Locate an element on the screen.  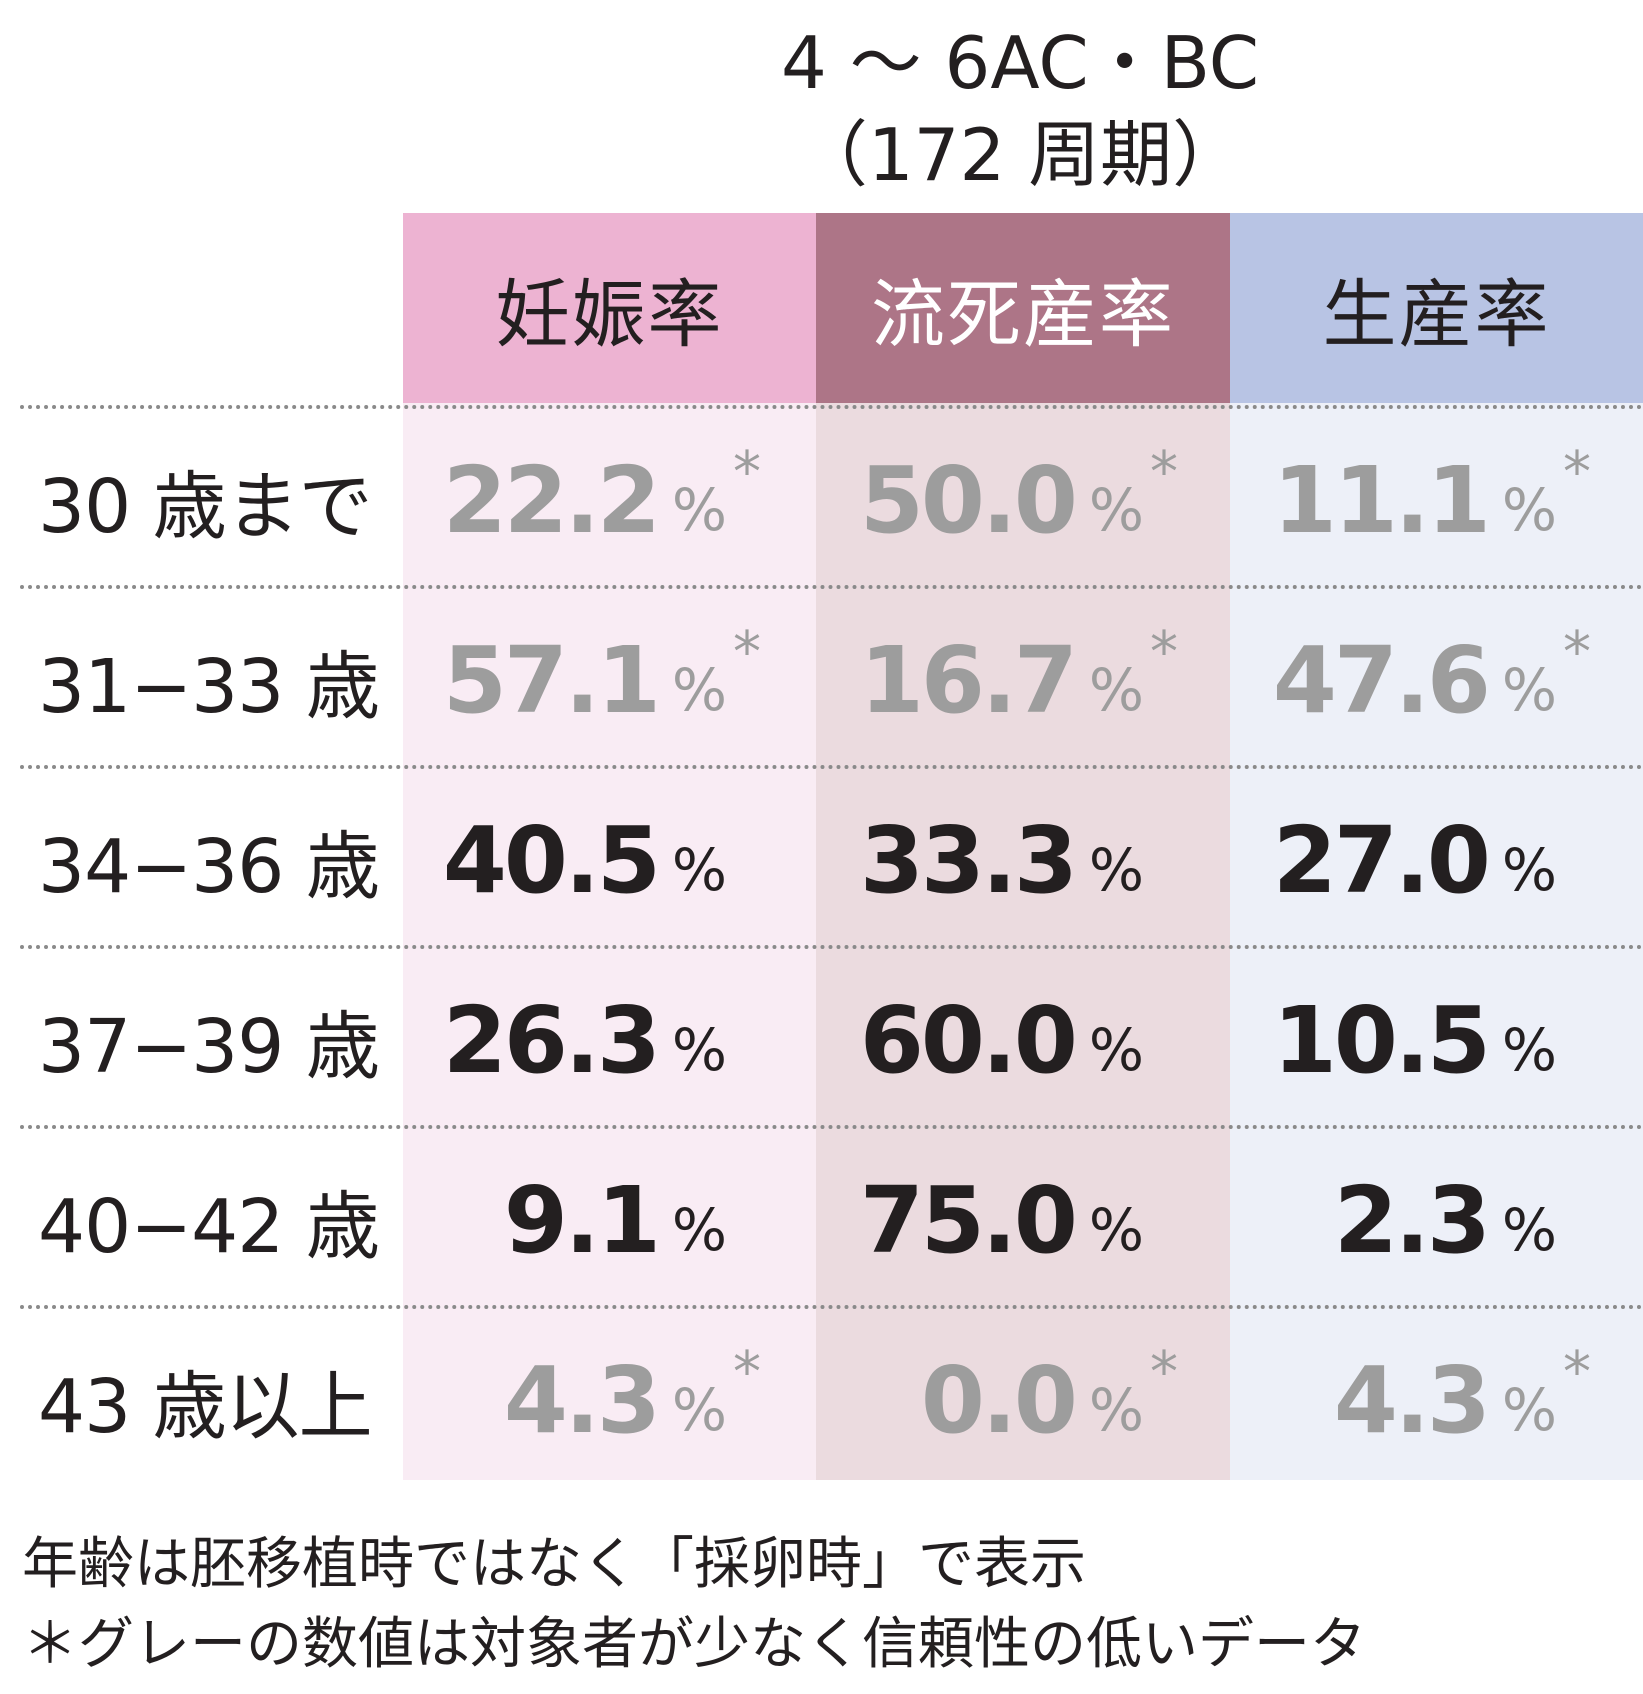
cell-value: 22.2 is located at coordinates (551, 500).